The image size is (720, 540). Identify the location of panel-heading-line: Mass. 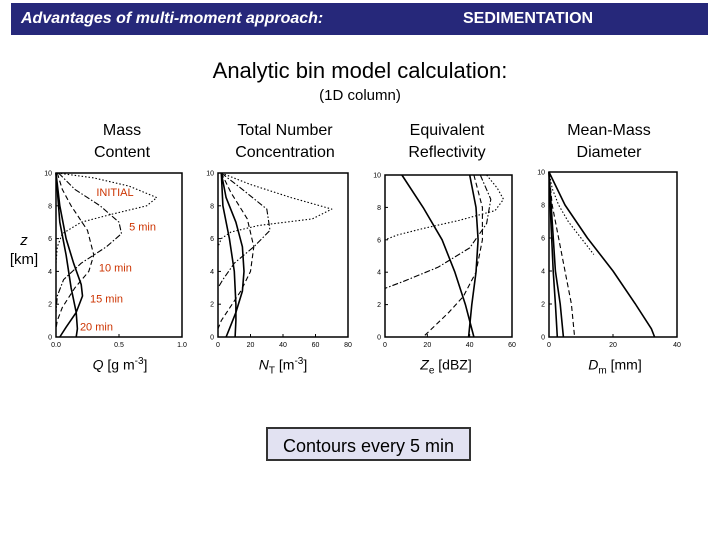
(122, 130).